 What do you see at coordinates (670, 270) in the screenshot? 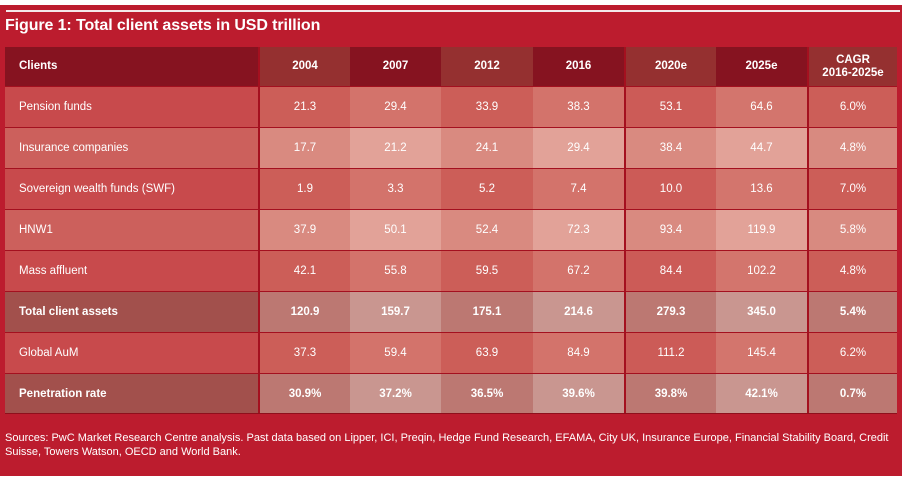
I see `table-cell: 84.4` at bounding box center [670, 270].